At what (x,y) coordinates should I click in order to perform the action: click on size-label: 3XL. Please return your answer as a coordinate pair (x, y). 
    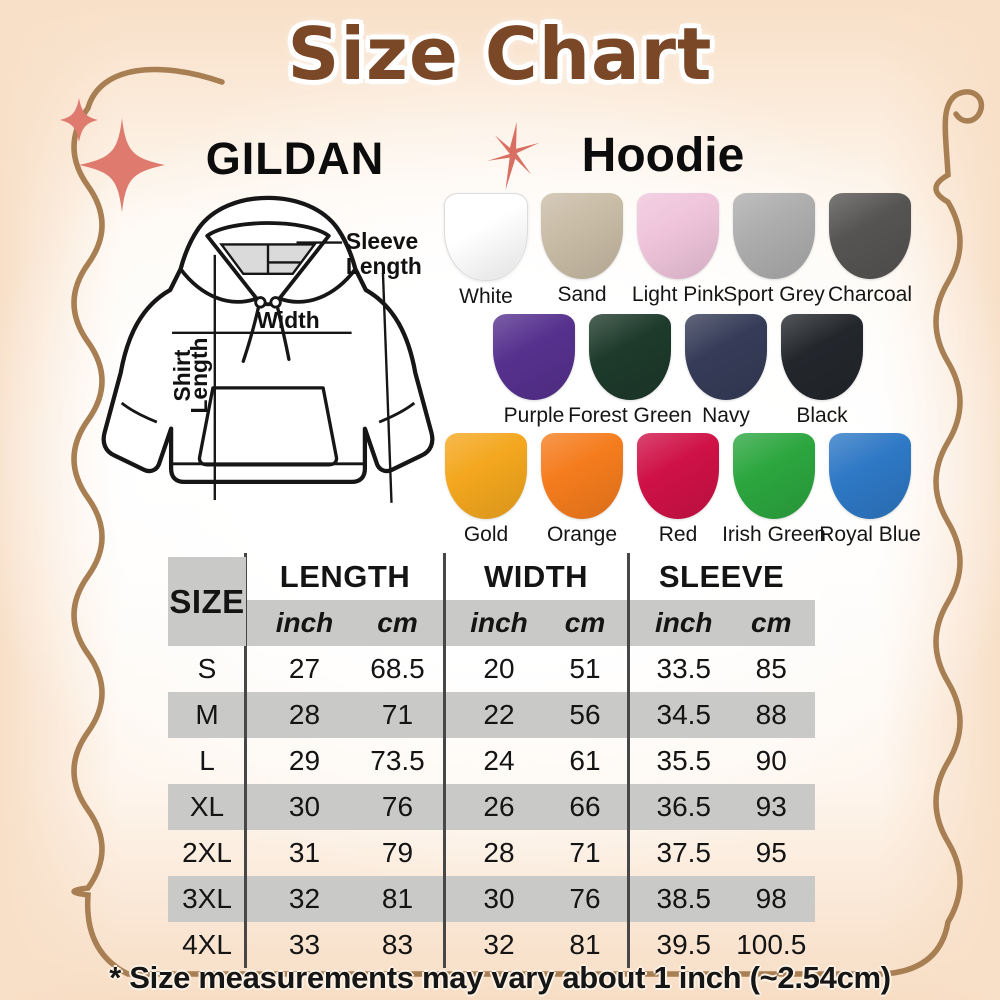
    Looking at the image, I should click on (207, 898).